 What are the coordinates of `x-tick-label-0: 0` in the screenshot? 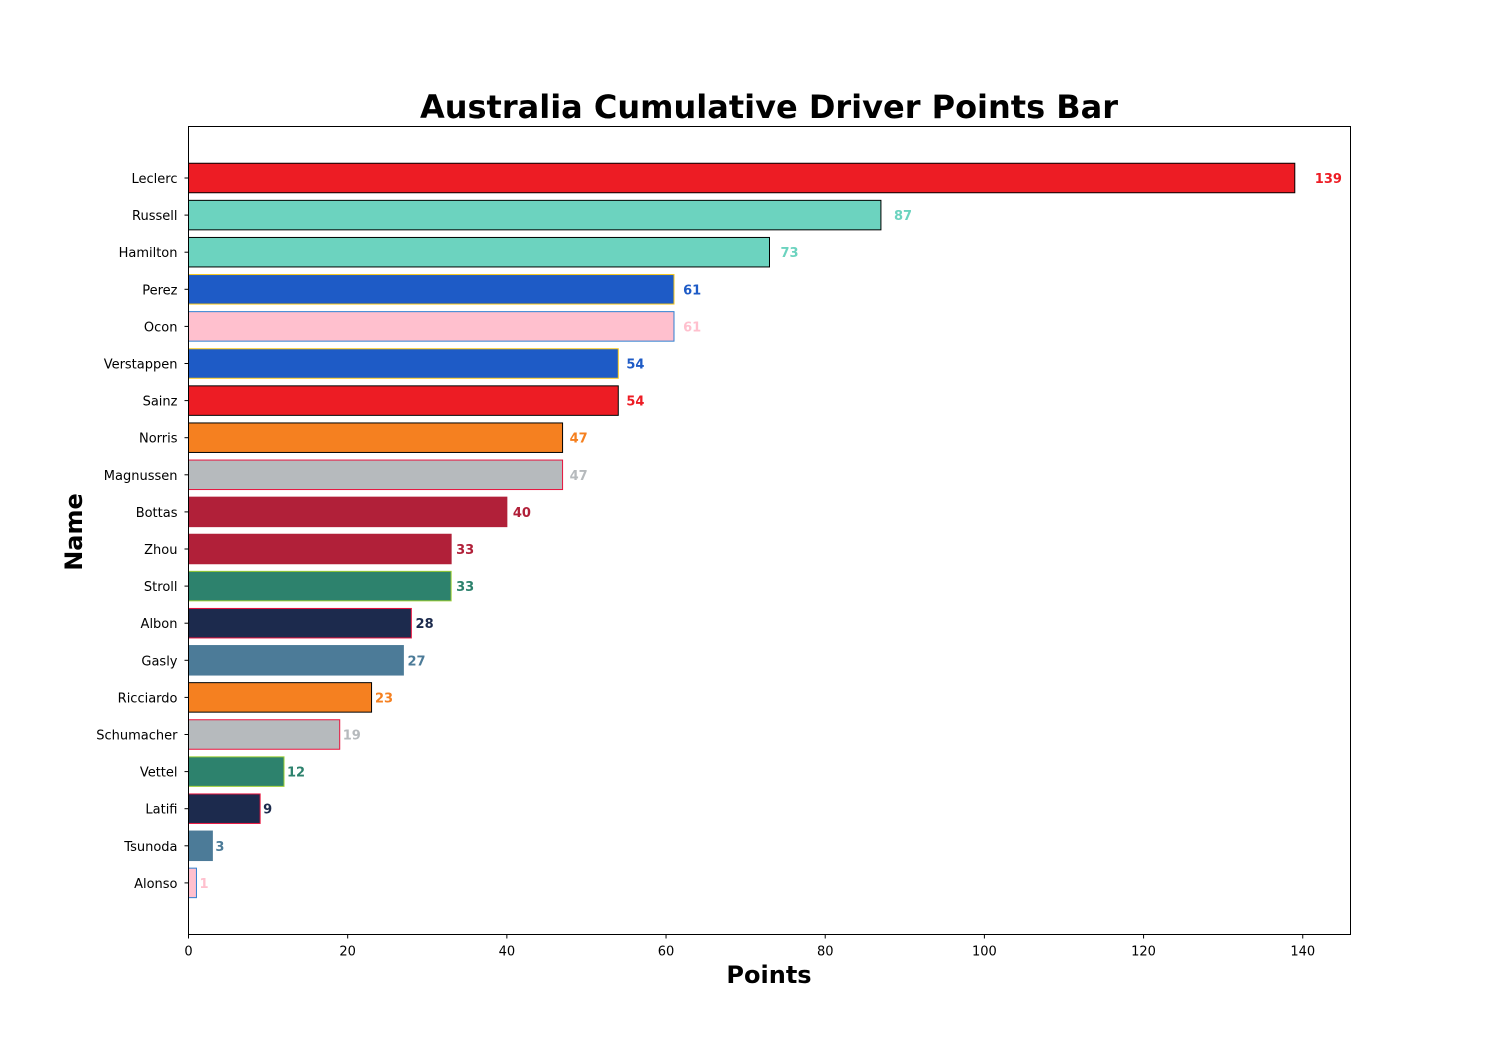 It's located at (188, 952).